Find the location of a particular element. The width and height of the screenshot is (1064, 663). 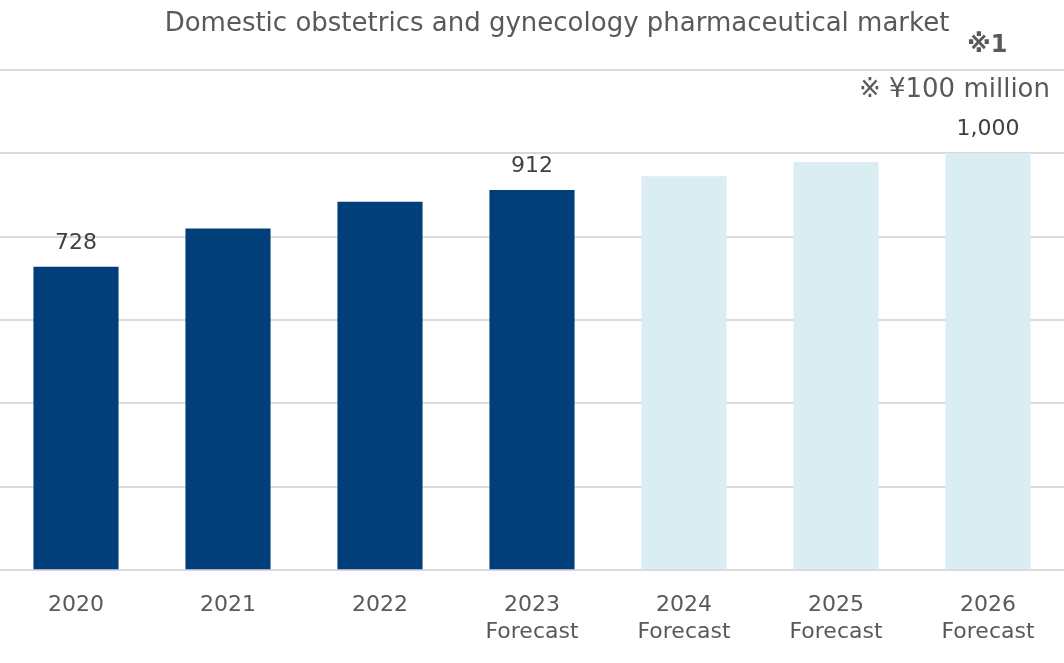

x-tick-label: 2021 is located at coordinates (228, 604).